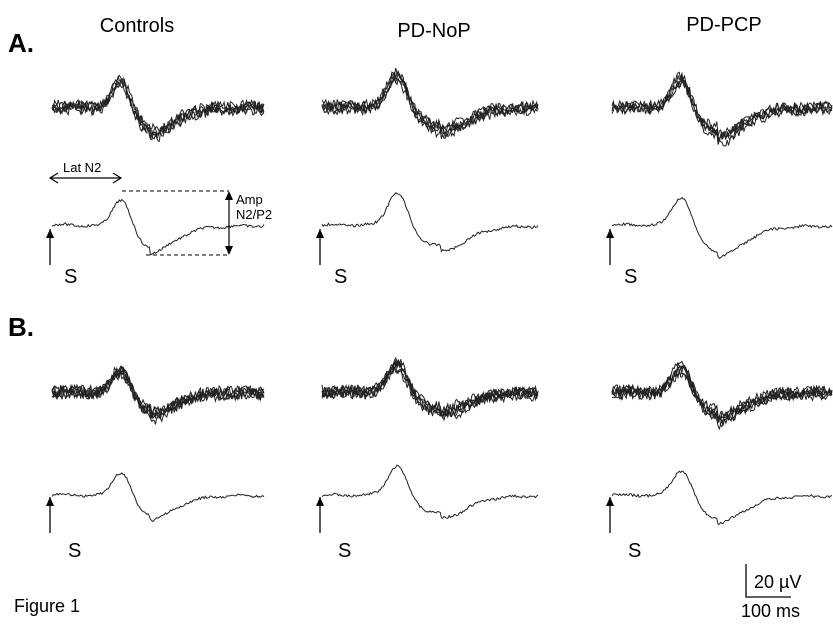  Describe the element at coordinates (197, 223) in the screenshot. I see `amplitude-annotation: Amp N2/P2` at that location.